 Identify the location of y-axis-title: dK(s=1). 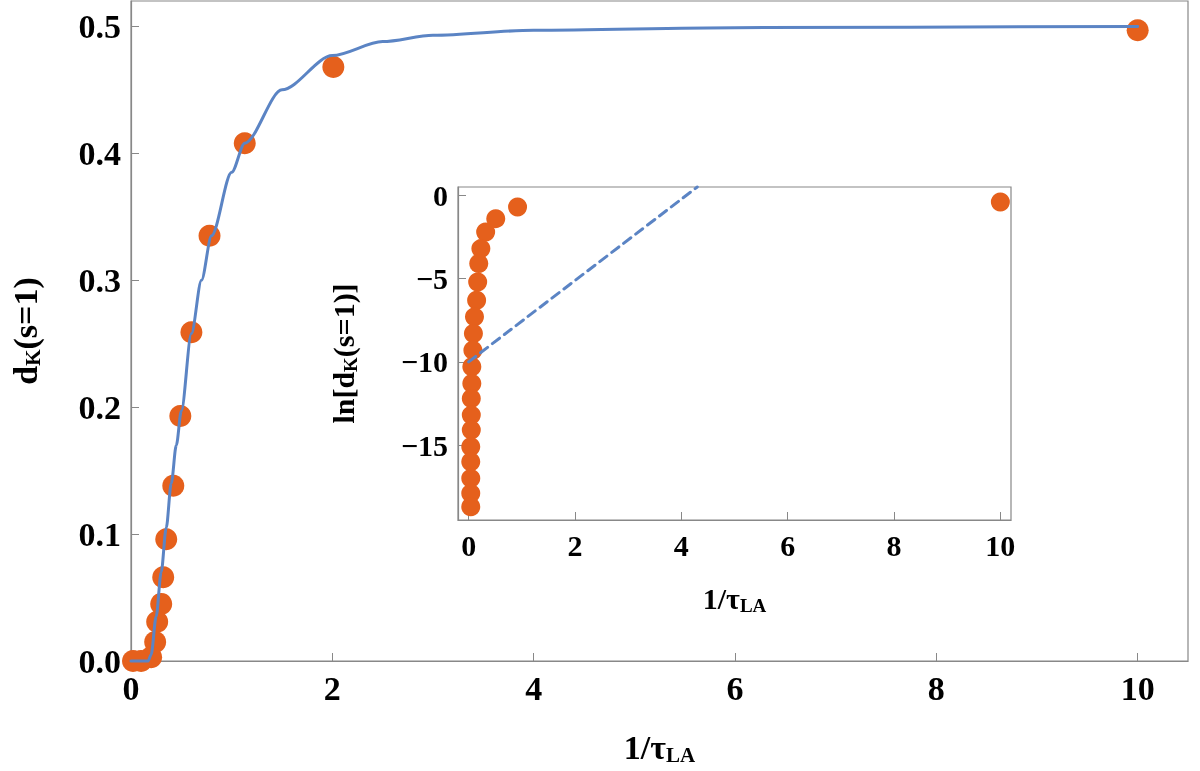
(25, 331).